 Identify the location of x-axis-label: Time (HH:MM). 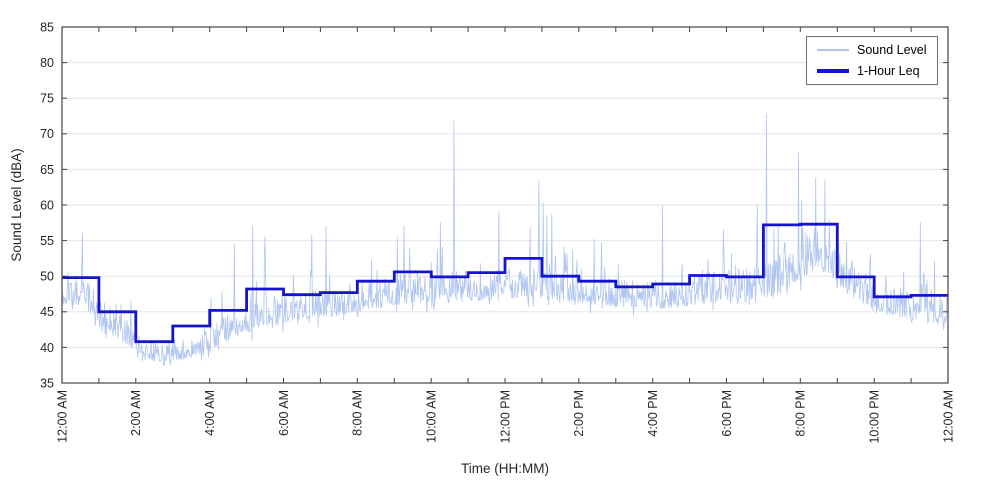
(505, 468).